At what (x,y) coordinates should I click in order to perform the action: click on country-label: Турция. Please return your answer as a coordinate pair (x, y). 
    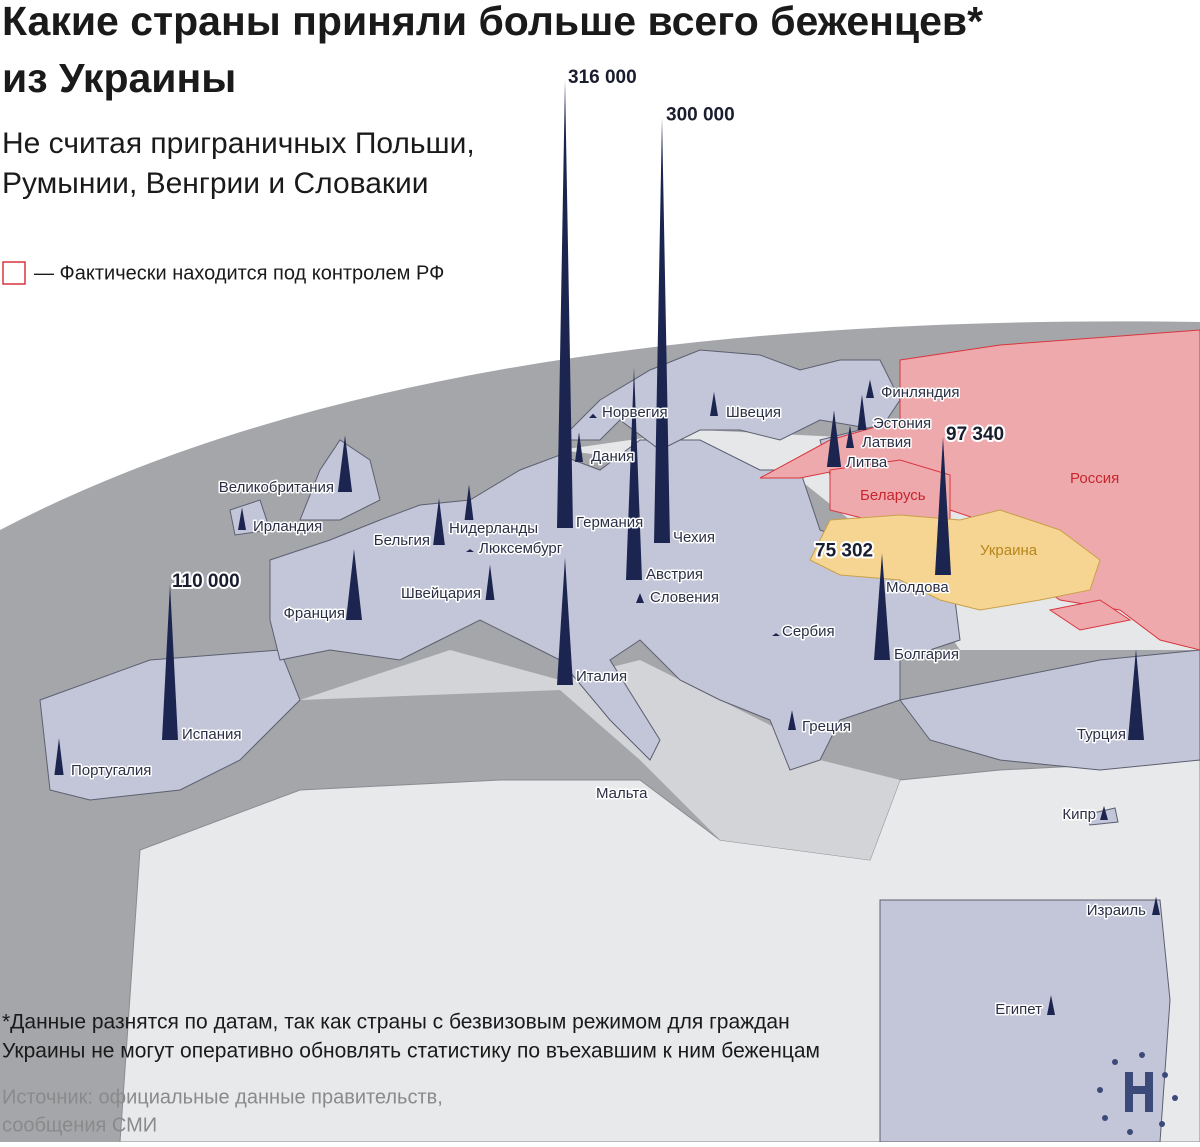
    Looking at the image, I should click on (1101, 734).